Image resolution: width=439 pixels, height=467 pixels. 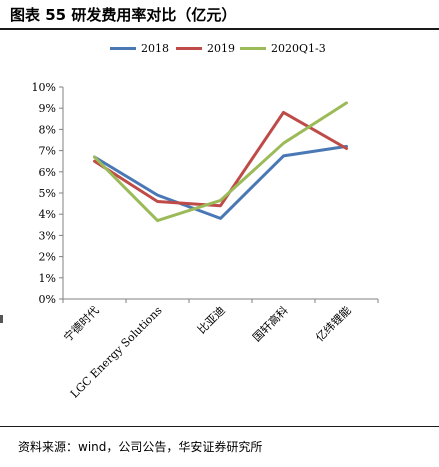 What do you see at coordinates (219, 426) in the screenshot?
I see `source-rule` at bounding box center [219, 426].